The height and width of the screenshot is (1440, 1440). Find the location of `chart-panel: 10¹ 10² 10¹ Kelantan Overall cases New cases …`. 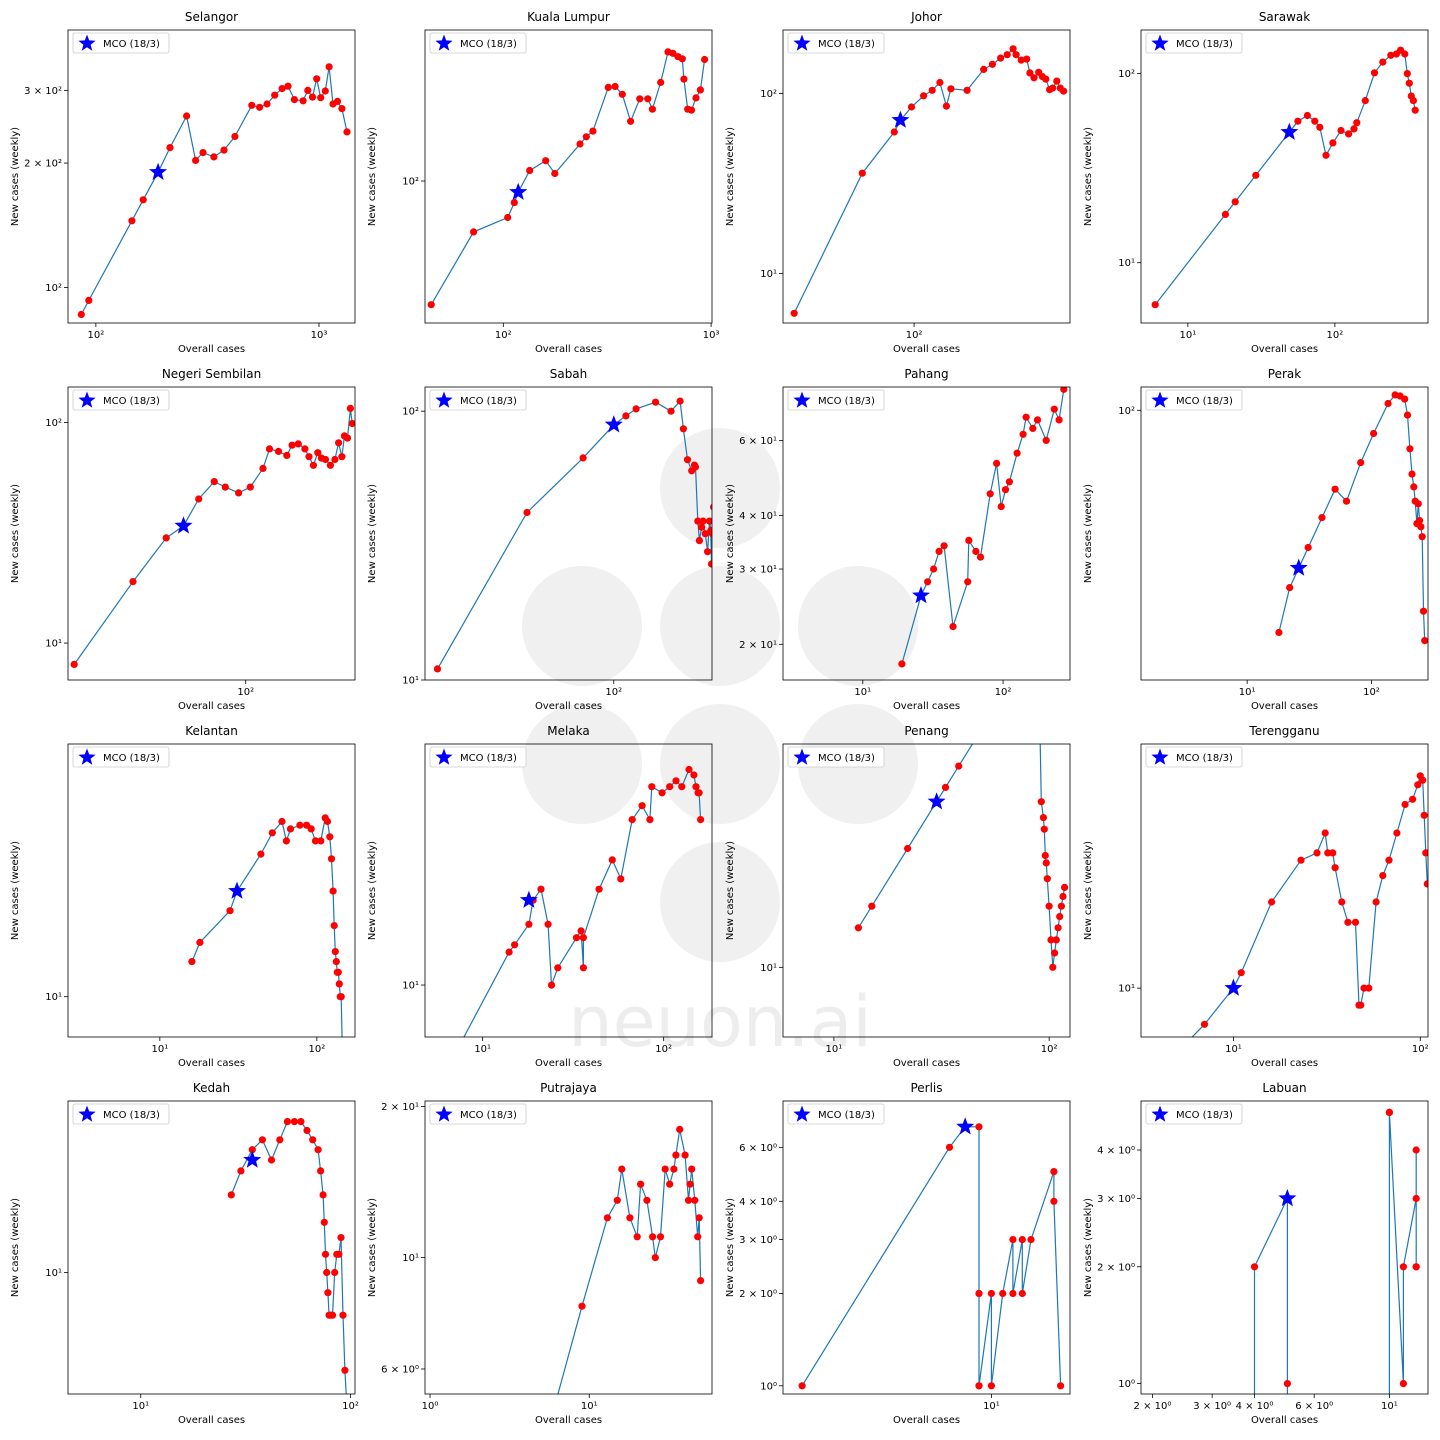

chart-panel: 10¹ 10² 10¹ Kelantan Overall cases New cases … is located at coordinates (183, 896).